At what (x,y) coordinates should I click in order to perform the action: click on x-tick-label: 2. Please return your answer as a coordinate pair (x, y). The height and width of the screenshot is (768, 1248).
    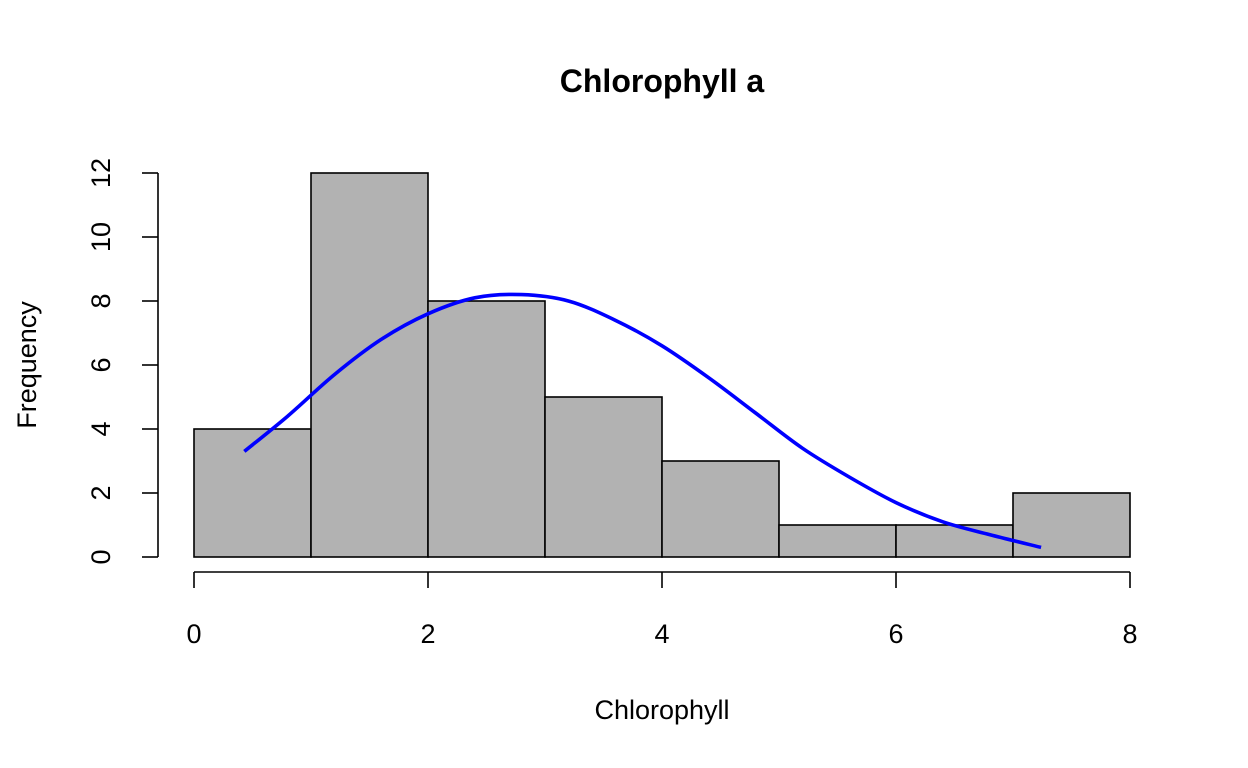
    Looking at the image, I should click on (427, 634).